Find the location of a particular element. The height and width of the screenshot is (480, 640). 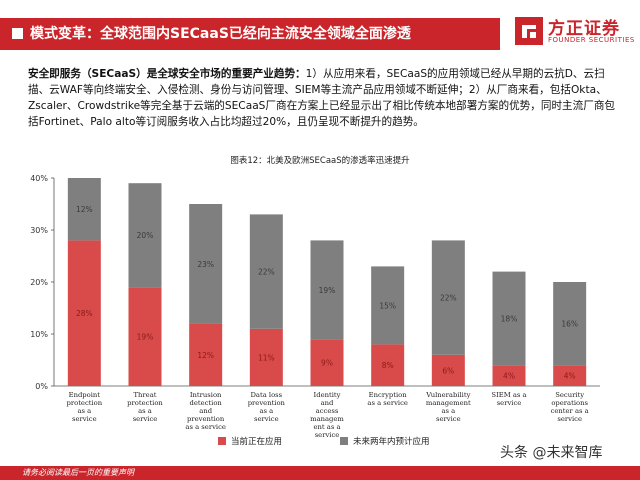

footer-disclaimer: 请务必阅读最后一页的重要声明 is located at coordinates (78, 472).